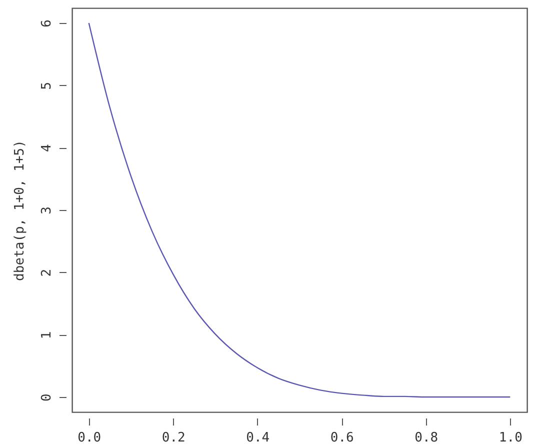  Describe the element at coordinates (47, 24) in the screenshot. I see `y-tick-label: 6` at that location.